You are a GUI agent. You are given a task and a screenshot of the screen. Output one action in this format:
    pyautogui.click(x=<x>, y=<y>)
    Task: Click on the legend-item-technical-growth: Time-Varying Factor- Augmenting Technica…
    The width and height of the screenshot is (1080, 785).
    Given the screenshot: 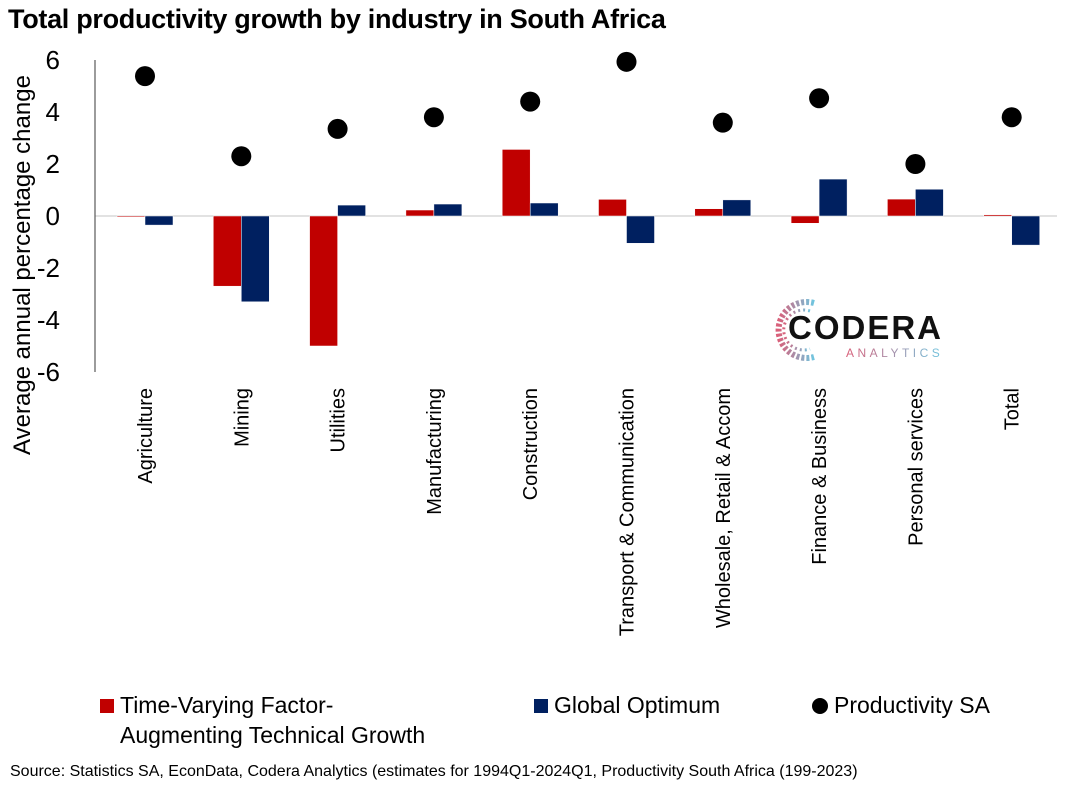 What is the action you would take?
    pyautogui.click(x=262, y=720)
    